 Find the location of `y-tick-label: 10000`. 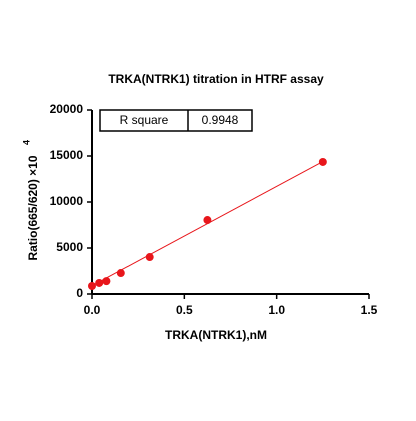

y-tick-label: 10000 is located at coordinates (67, 201).